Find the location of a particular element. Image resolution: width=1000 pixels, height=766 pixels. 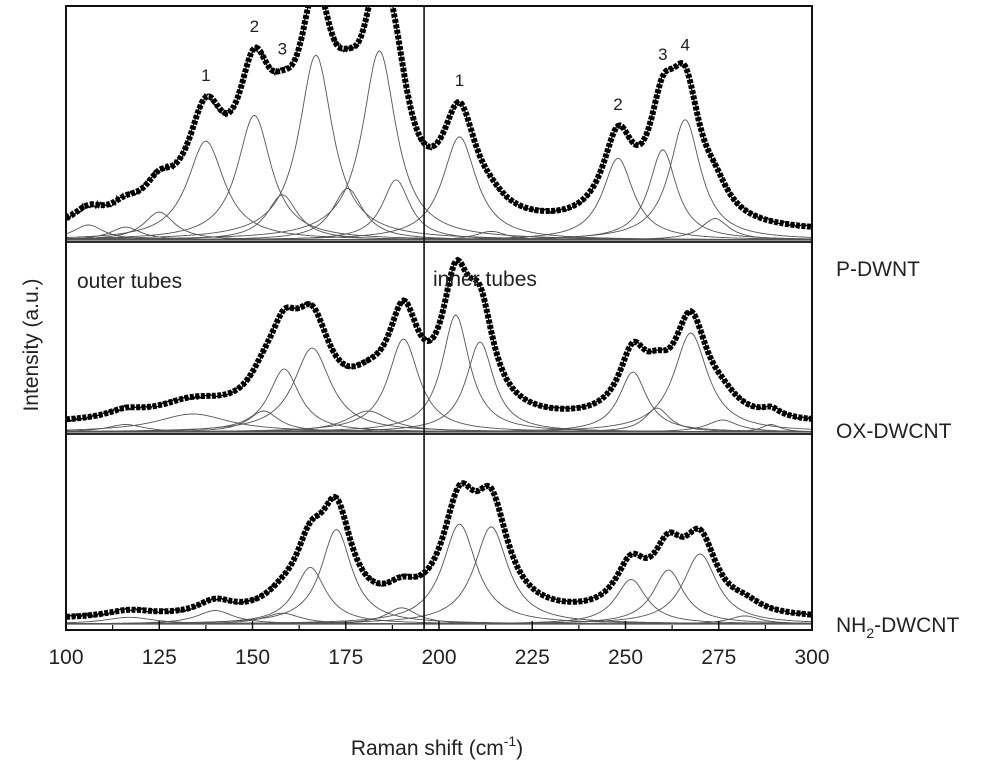

x-tick-label-225: 225 is located at coordinates (532, 657).